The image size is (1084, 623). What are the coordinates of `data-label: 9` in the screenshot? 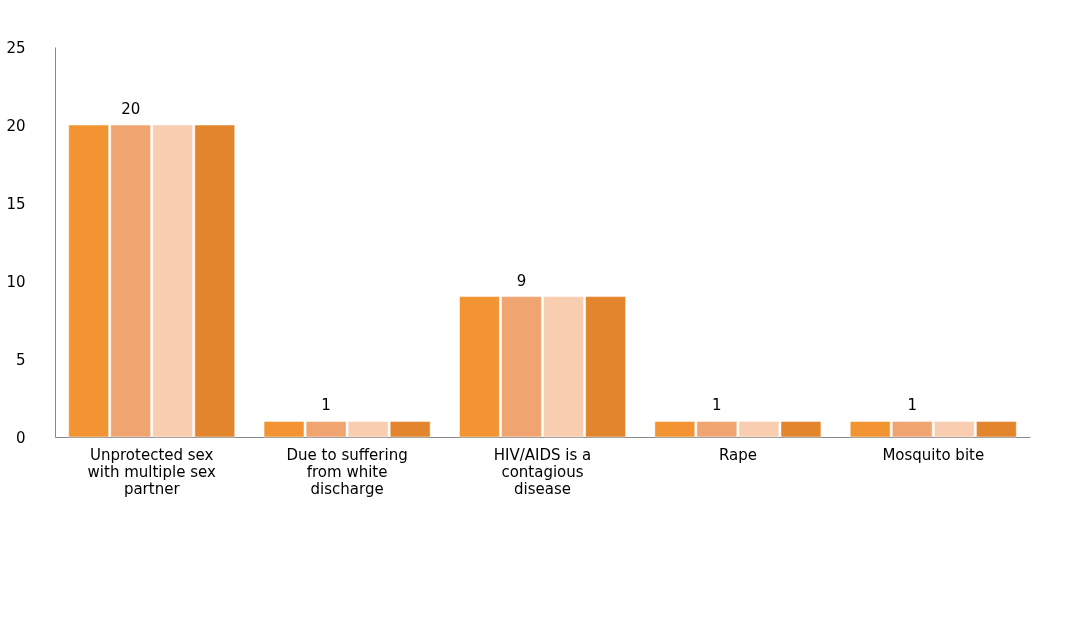 It's located at (521, 280).